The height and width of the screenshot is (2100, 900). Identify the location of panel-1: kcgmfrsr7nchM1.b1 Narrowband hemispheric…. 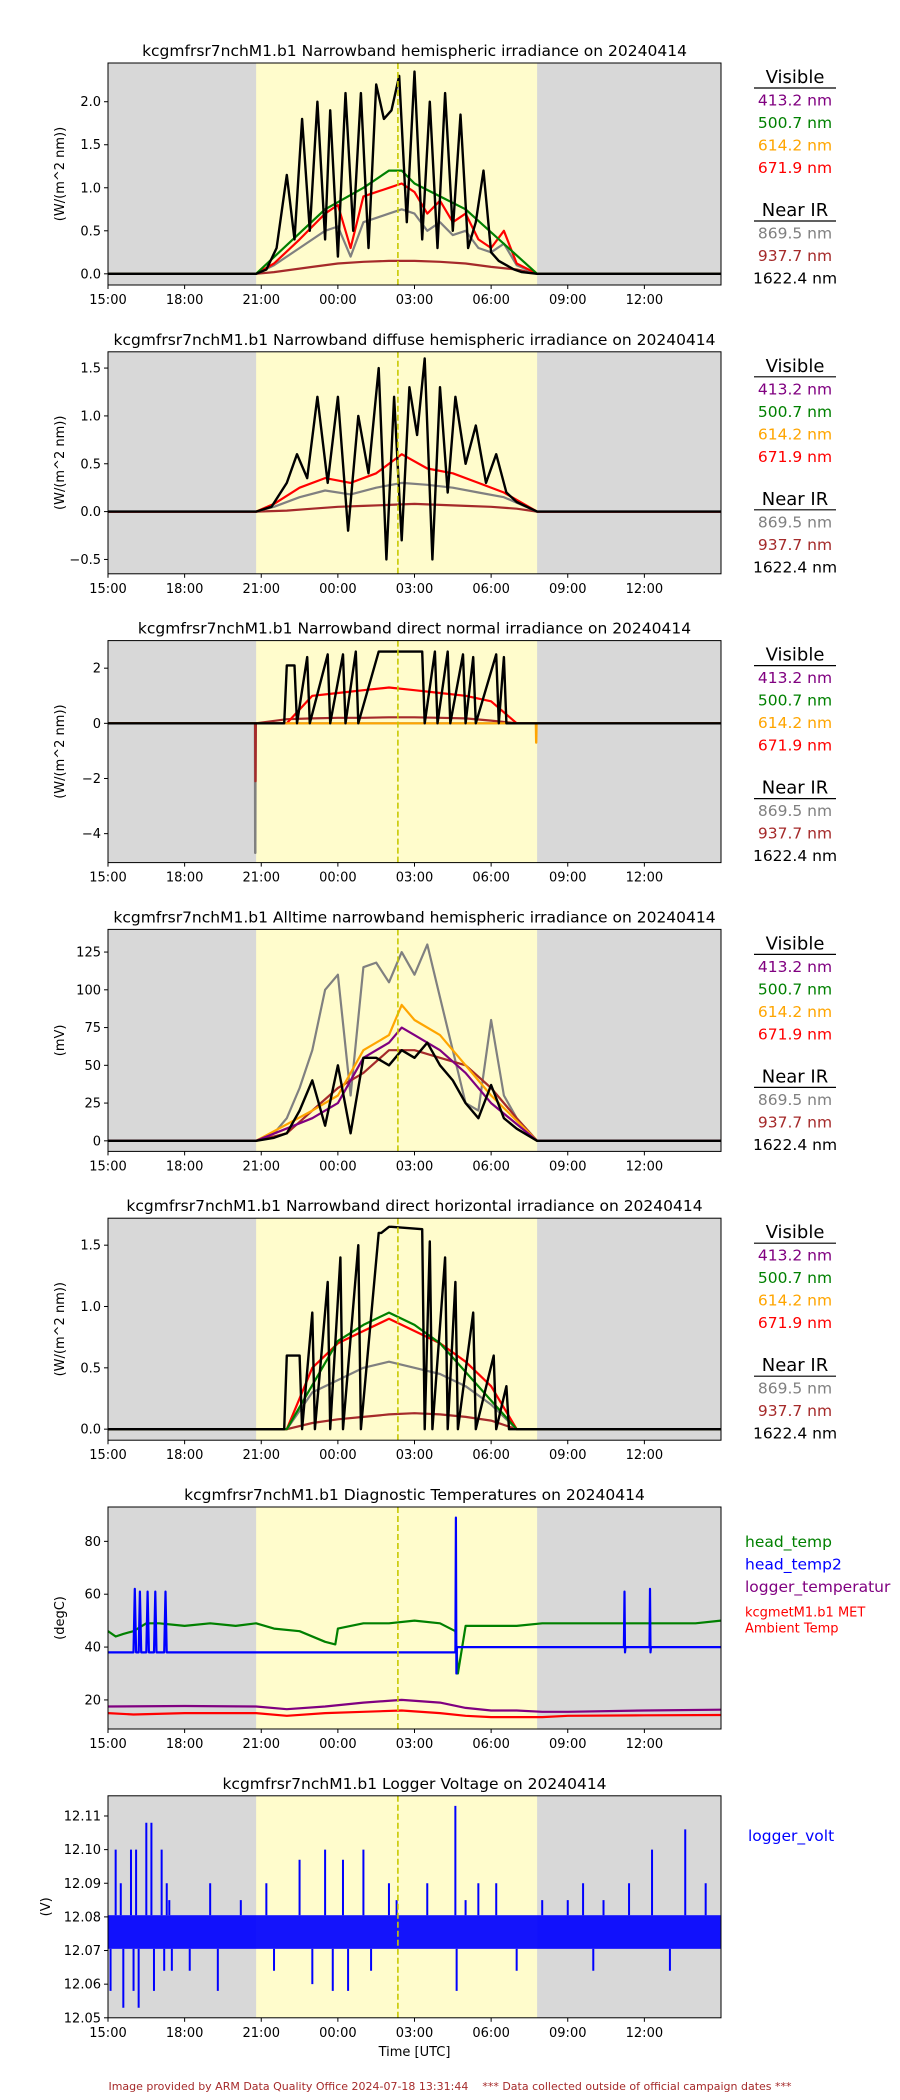
(445, 175).